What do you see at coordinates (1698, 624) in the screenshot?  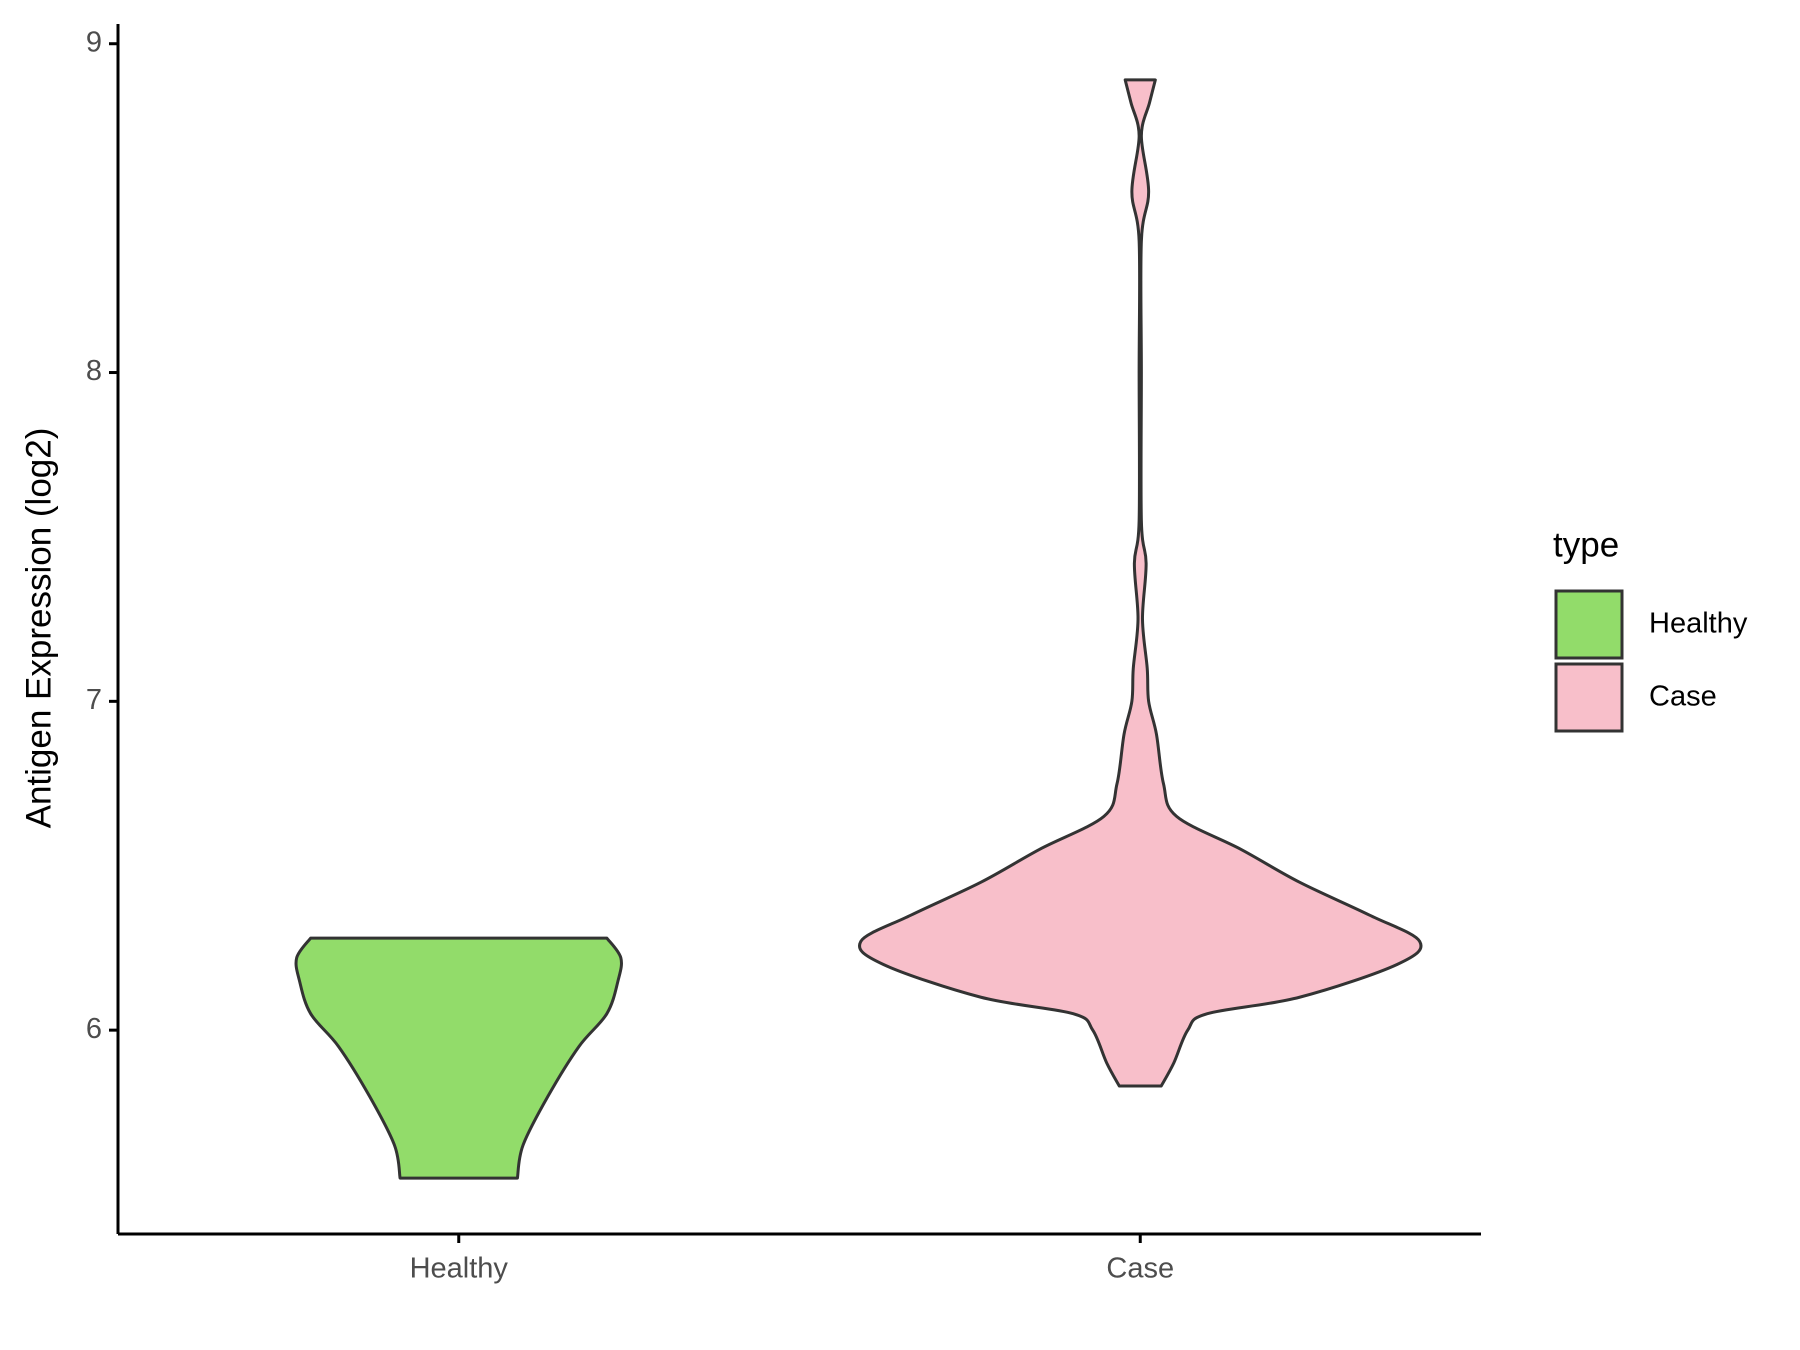 I see `legend-label: Healthy` at bounding box center [1698, 624].